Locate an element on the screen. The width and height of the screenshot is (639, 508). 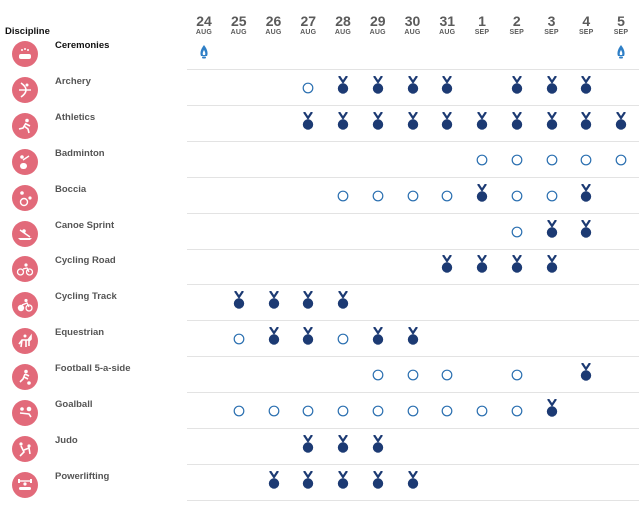
discipline-row: Equestrian is located at coordinates (319, 339).